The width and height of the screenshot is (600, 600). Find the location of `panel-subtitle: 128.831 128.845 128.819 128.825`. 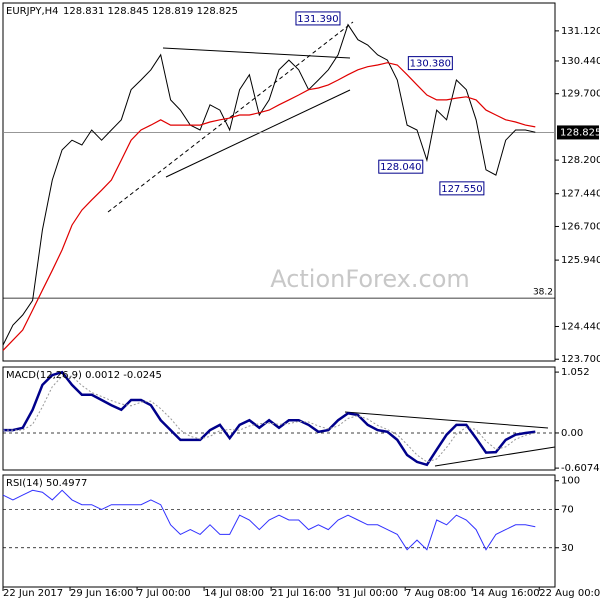

panel-subtitle: 128.831 128.845 128.819 128.825 is located at coordinates (150, 11).